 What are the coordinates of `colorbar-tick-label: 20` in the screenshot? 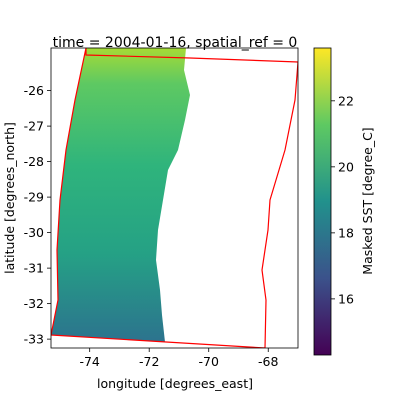 It's located at (346, 166).